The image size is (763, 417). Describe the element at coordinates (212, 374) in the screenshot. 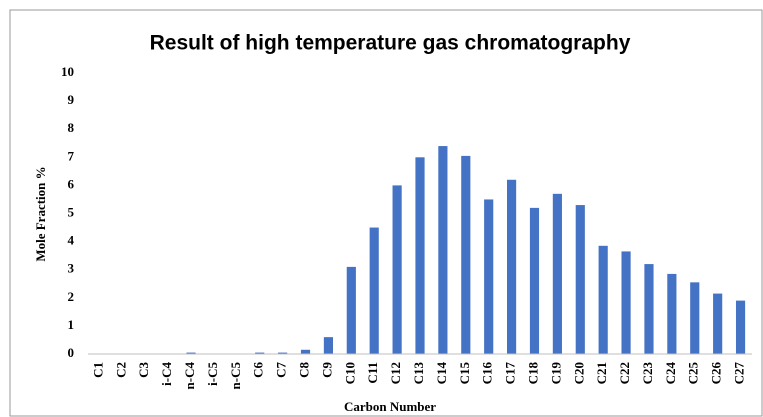

I see `x-tick-label: i-C5` at that location.